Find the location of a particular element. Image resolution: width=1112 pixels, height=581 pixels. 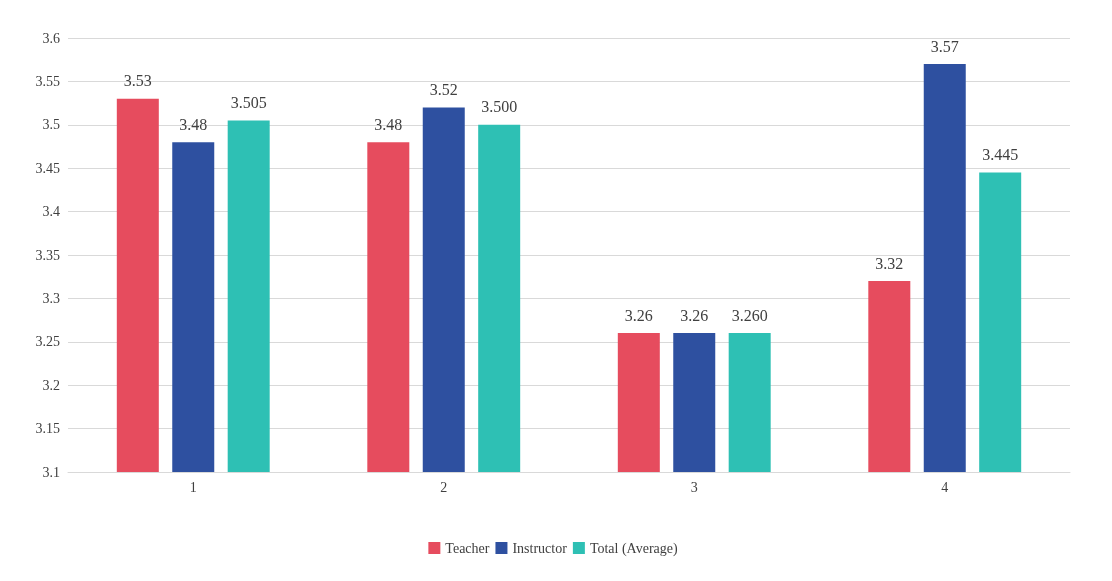

legend-label: Teacher is located at coordinates (467, 548).